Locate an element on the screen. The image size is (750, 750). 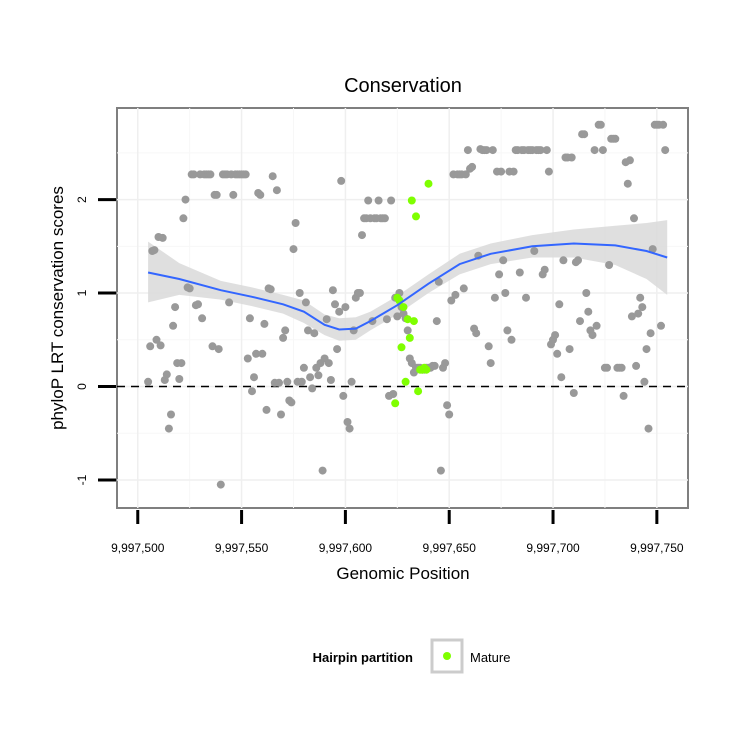
legend-label-mature: Mature is located at coordinates (490, 657).